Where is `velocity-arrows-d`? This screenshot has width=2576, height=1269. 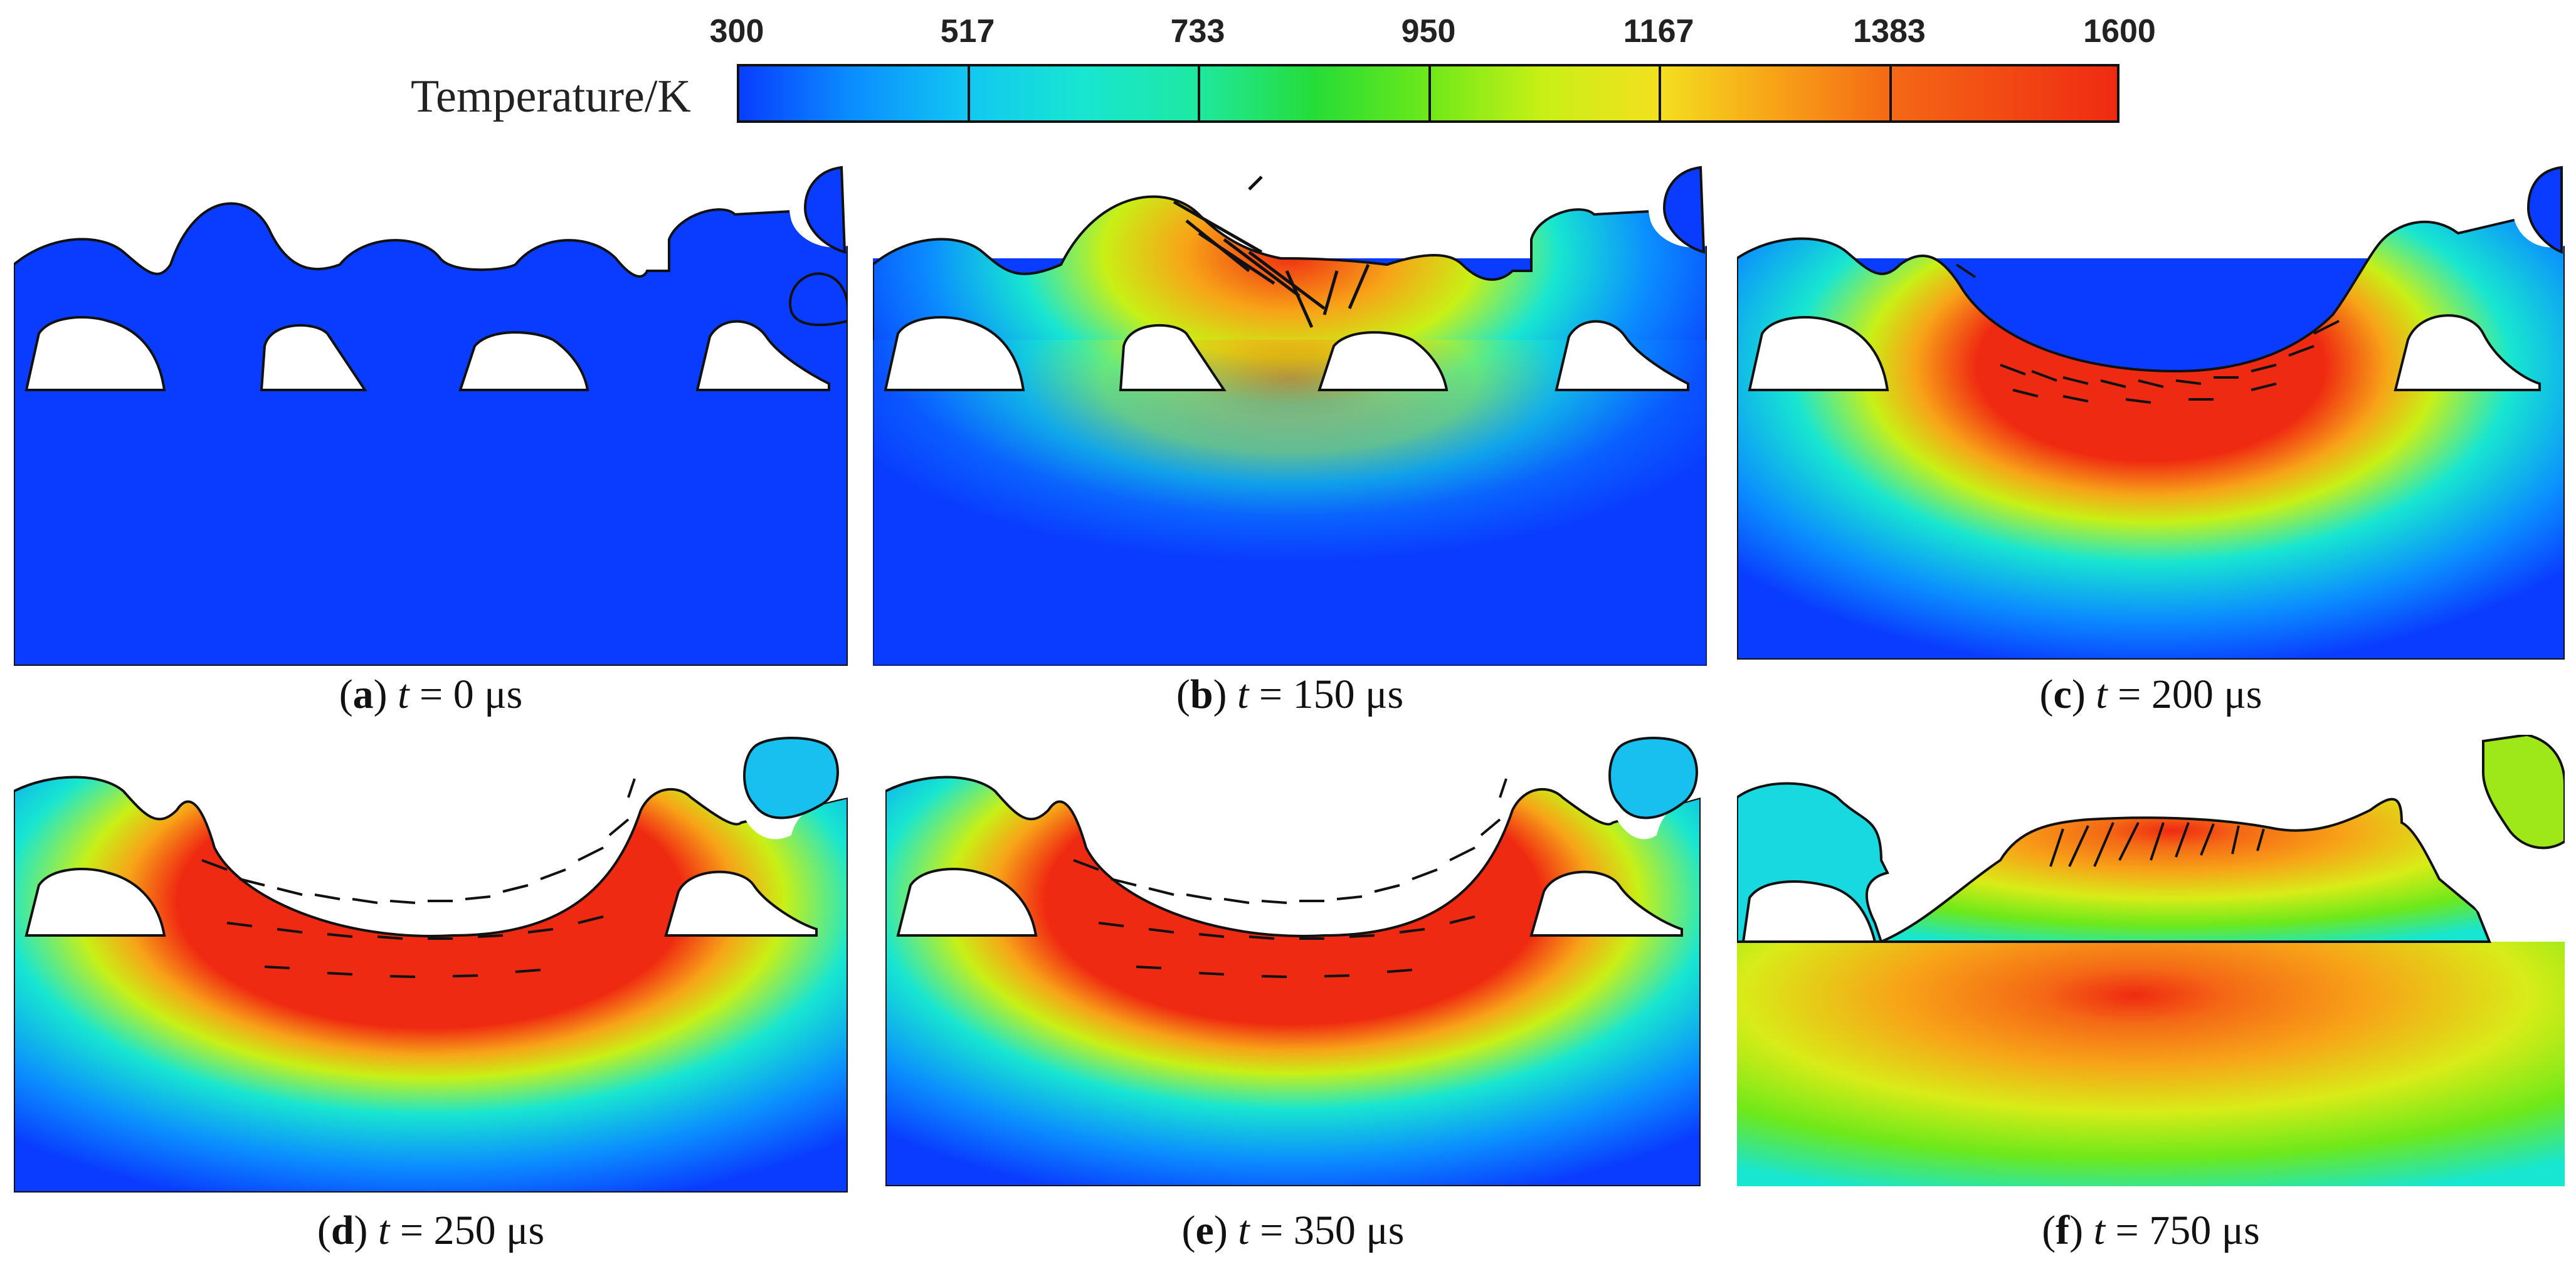
velocity-arrows-d is located at coordinates (418, 878).